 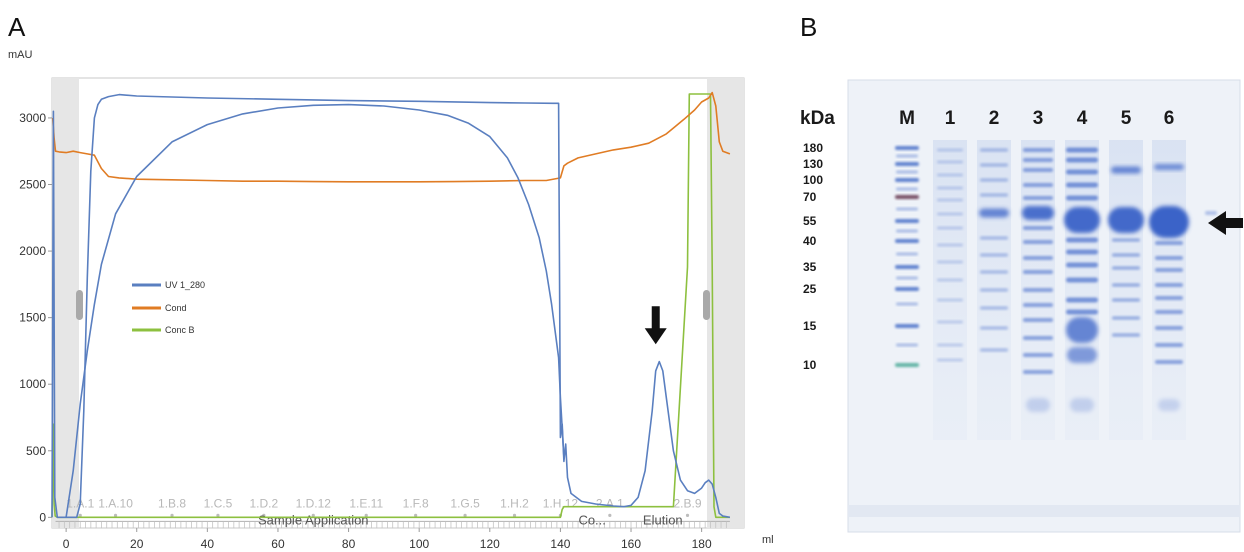 I want to click on phase-labels: Sample Application Co... Elution, so click(x=470, y=519).